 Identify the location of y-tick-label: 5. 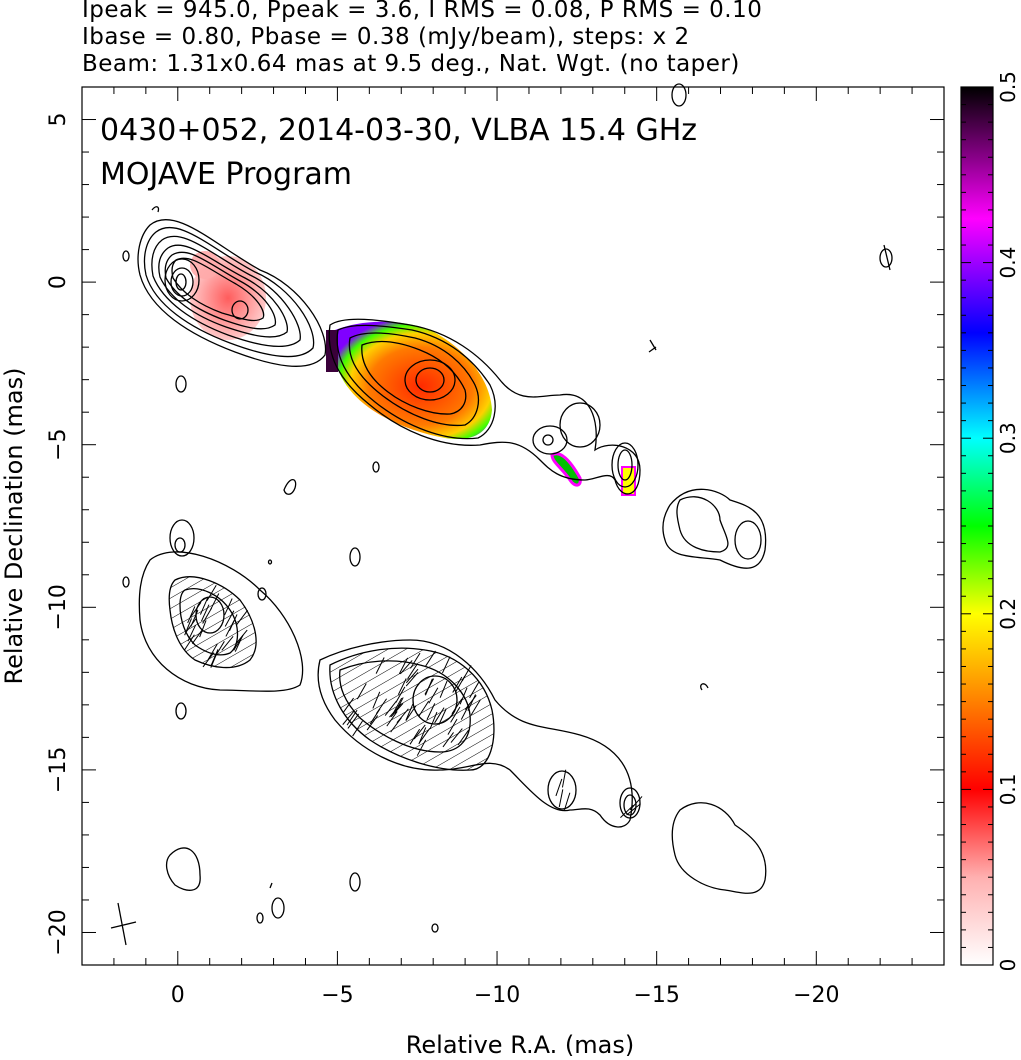
(58, 120).